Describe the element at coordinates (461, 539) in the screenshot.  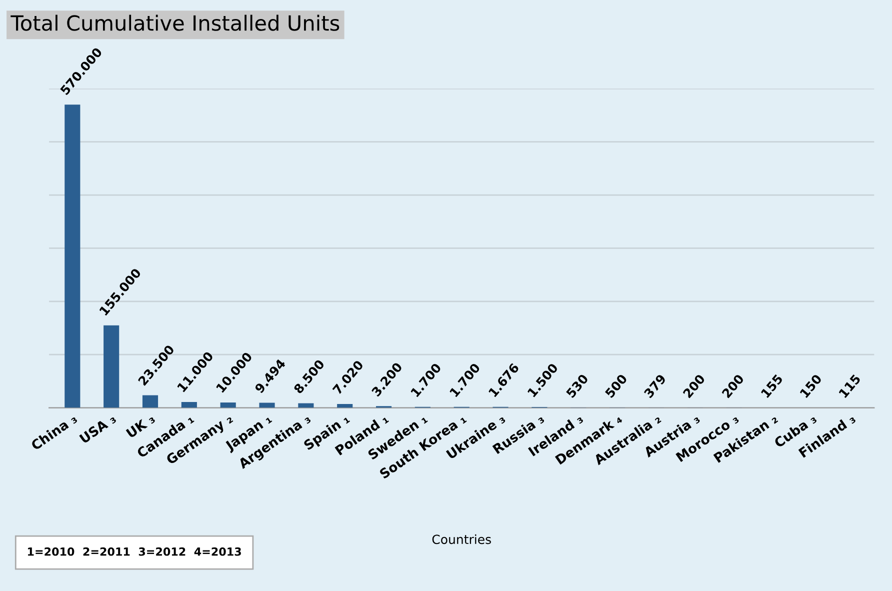
I see `x-axis-title: Countries` at that location.